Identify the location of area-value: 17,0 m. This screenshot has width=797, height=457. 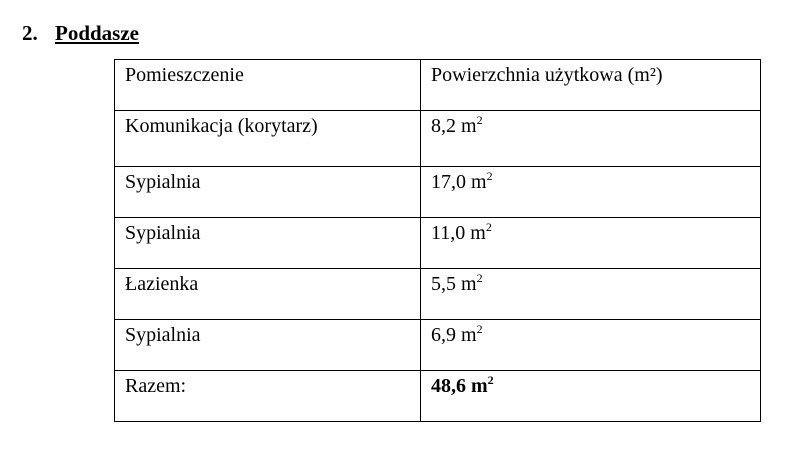
(459, 182).